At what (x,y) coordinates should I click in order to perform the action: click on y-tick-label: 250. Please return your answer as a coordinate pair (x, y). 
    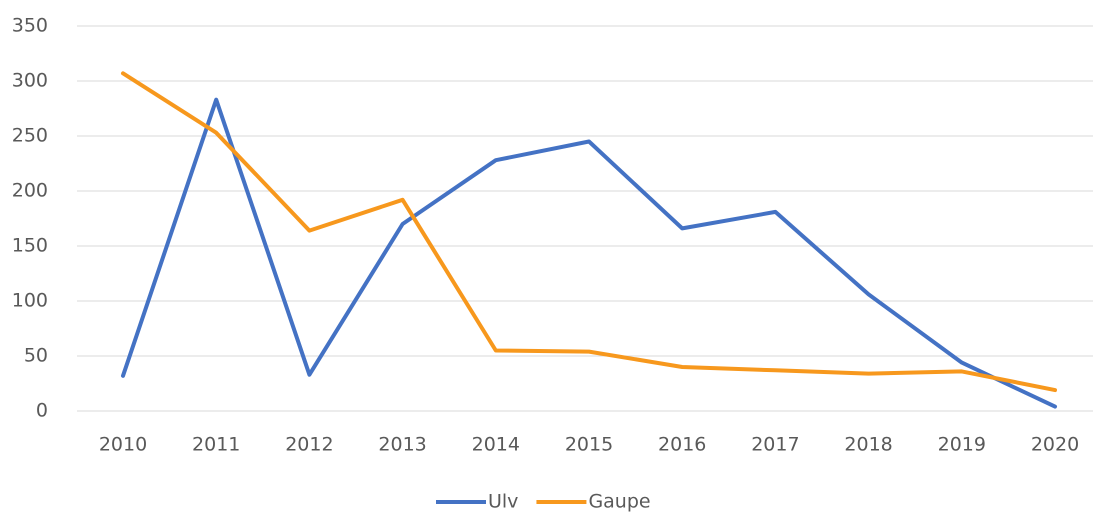
    Looking at the image, I should click on (30, 136).